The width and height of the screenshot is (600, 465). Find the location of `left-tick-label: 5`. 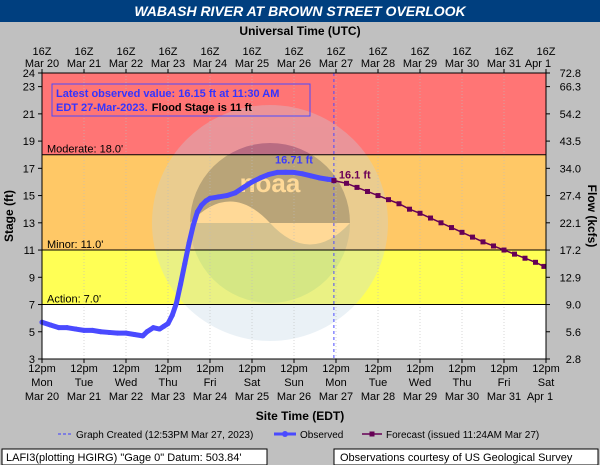

left-tick-label: 5 is located at coordinates (32, 333).